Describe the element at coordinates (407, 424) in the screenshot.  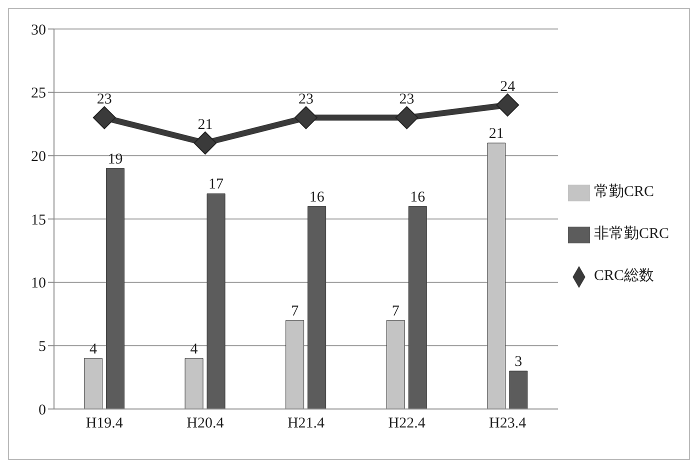
I see `x-tick-label: H22.4` at that location.